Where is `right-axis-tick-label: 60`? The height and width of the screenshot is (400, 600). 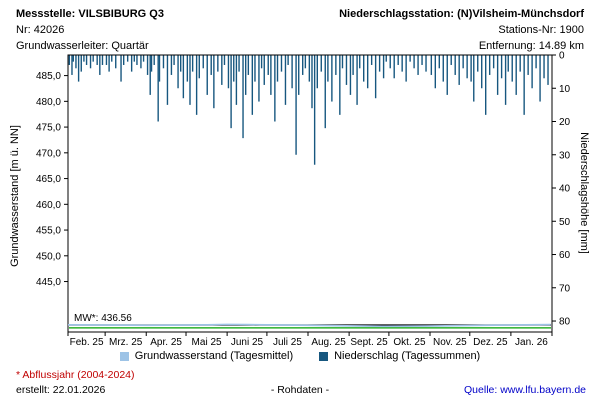
right-axis-tick-label: 60 is located at coordinates (565, 255).